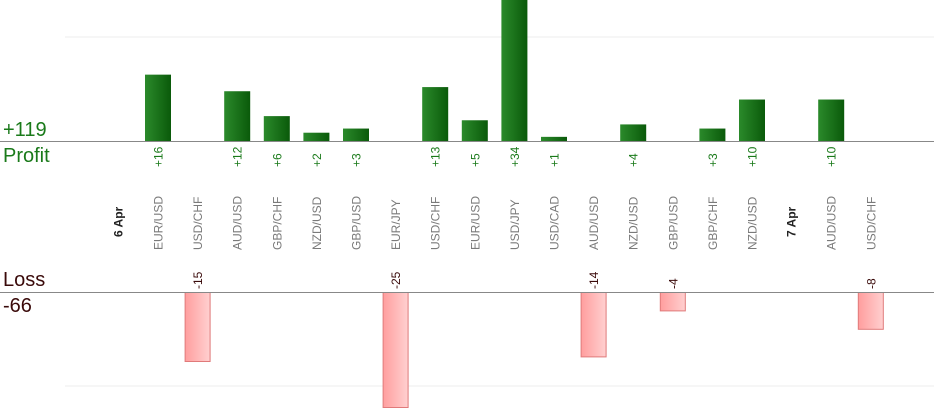 Image resolution: width=934 pixels, height=420 pixels. Describe the element at coordinates (277, 160) in the screenshot. I see `profit-value-label: +6` at that location.